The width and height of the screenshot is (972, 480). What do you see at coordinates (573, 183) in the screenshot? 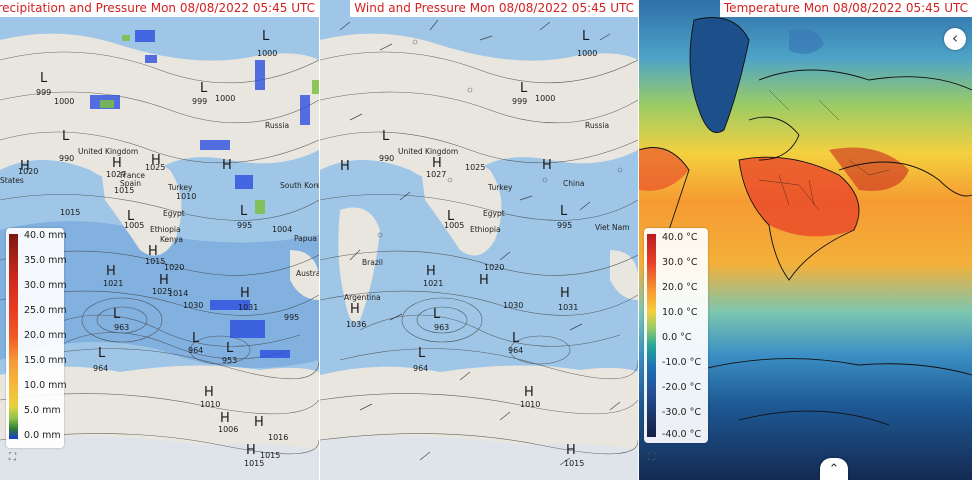
I see `svg-text: China` at bounding box center [573, 183].